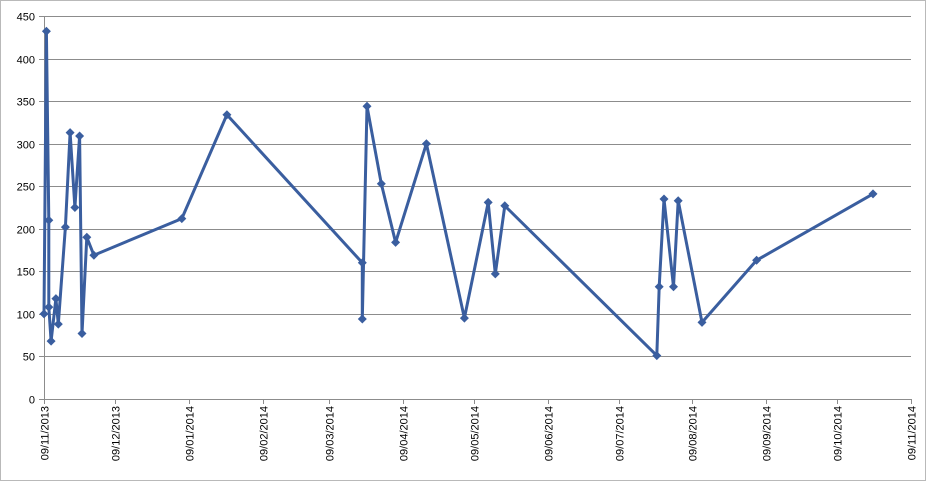  Describe the element at coordinates (476, 433) in the screenshot. I see `x-tick-label: 09/05/2014` at that location.